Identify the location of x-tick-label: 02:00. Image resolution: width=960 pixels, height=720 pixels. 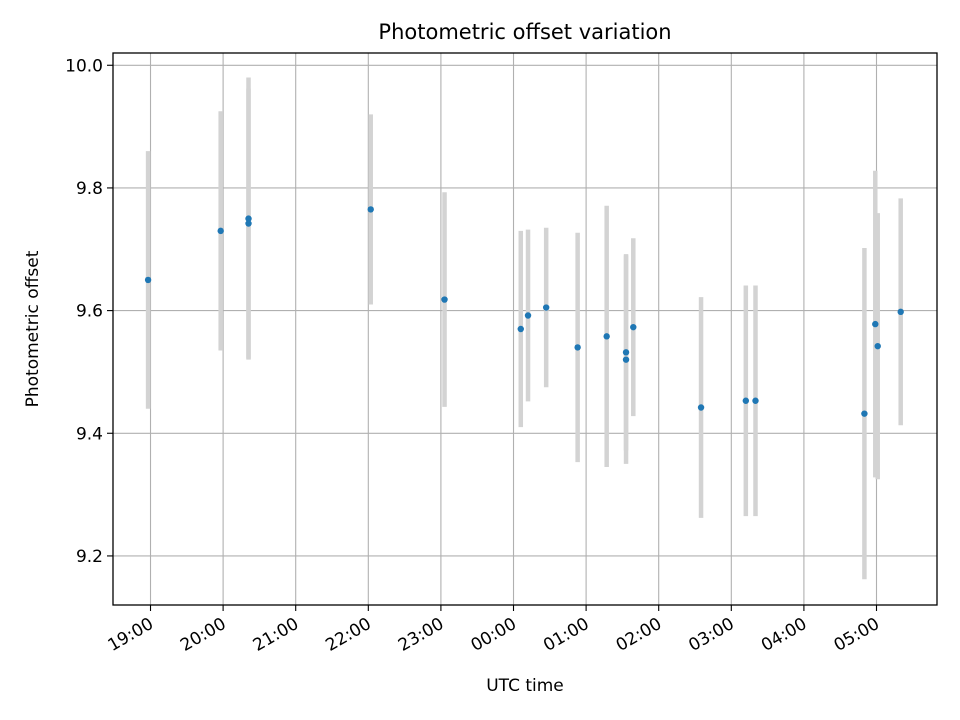
(639, 635).